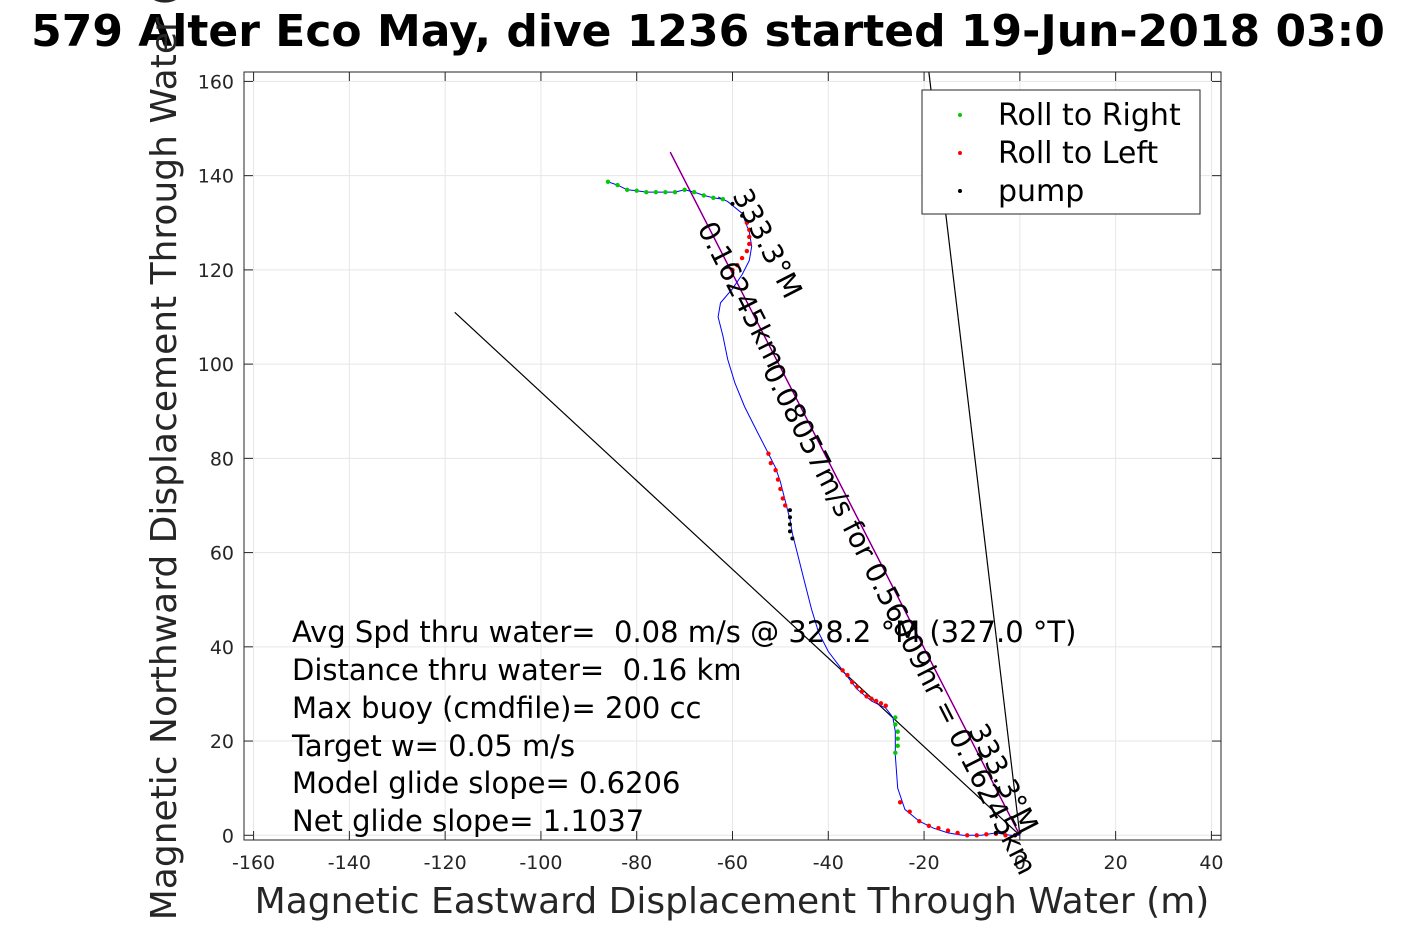  I want to click on x-tick-label: -60, so click(732, 863).